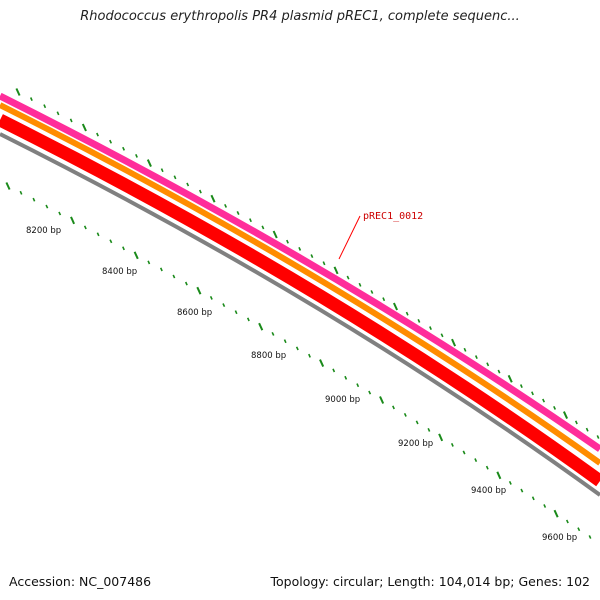 This screenshot has height=600, width=600. What do you see at coordinates (119, 272) in the screenshot?
I see `tick-label: 8400 bp` at bounding box center [119, 272].